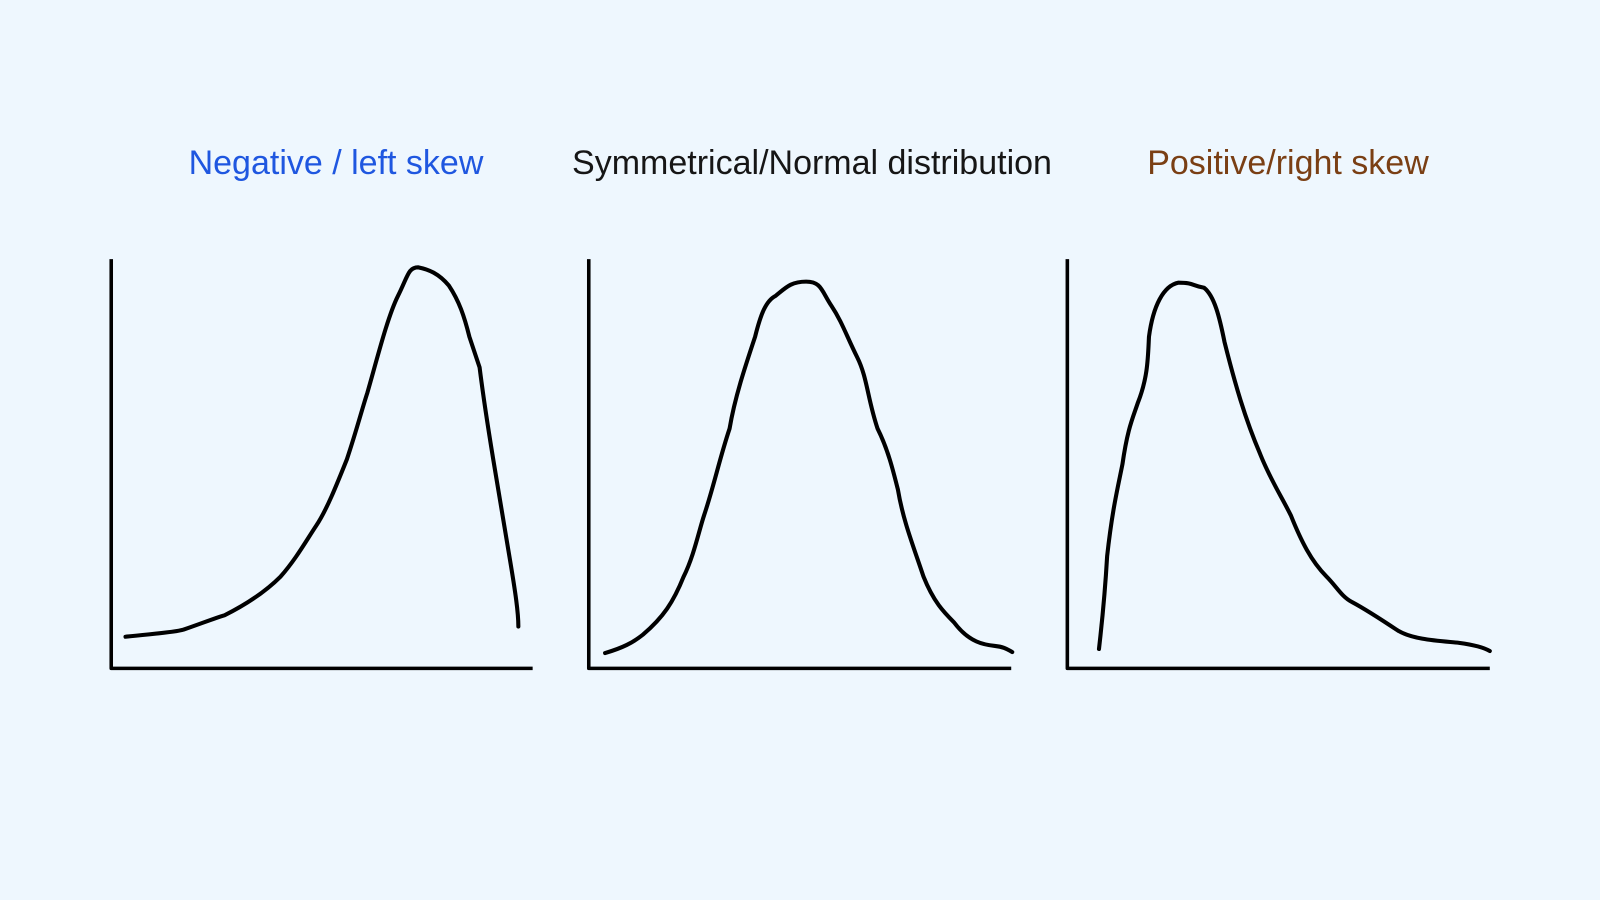 This screenshot has height=900, width=1600. I want to click on normal-curve, so click(809, 467).